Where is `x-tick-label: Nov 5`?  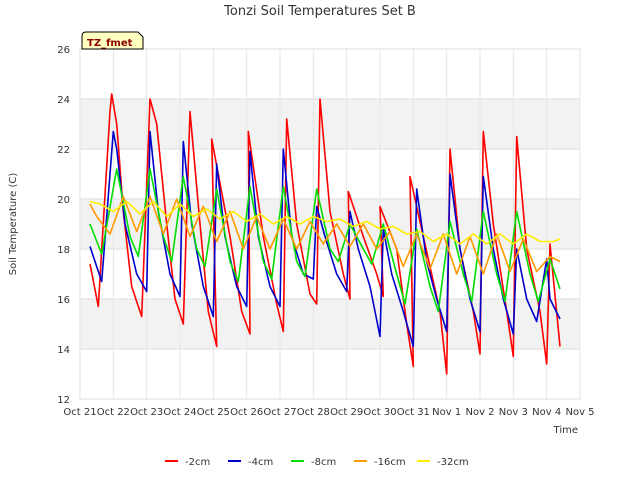
x-tick-label: Nov 5 is located at coordinates (579, 412).